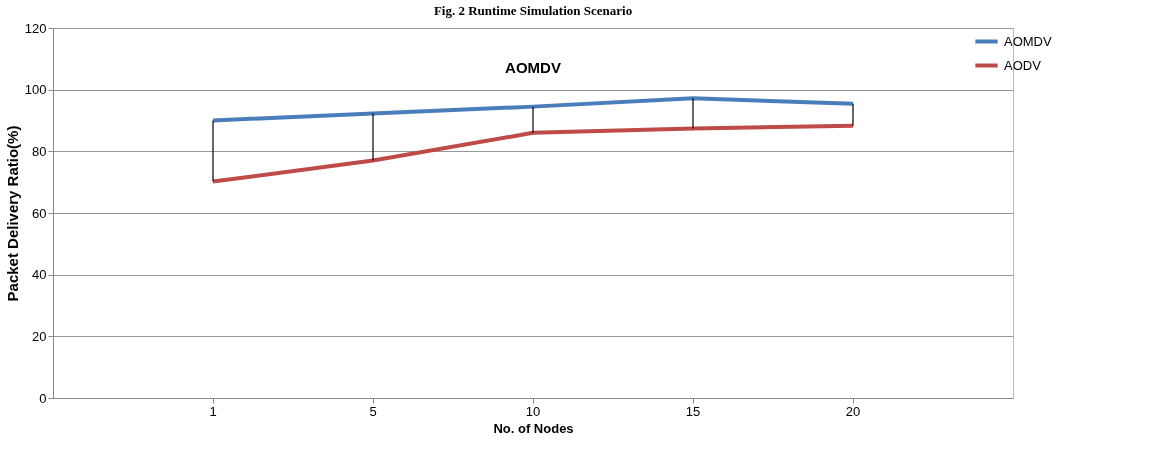 This screenshot has width=1149, height=475. I want to click on y-tick-label: 40, so click(39, 275).